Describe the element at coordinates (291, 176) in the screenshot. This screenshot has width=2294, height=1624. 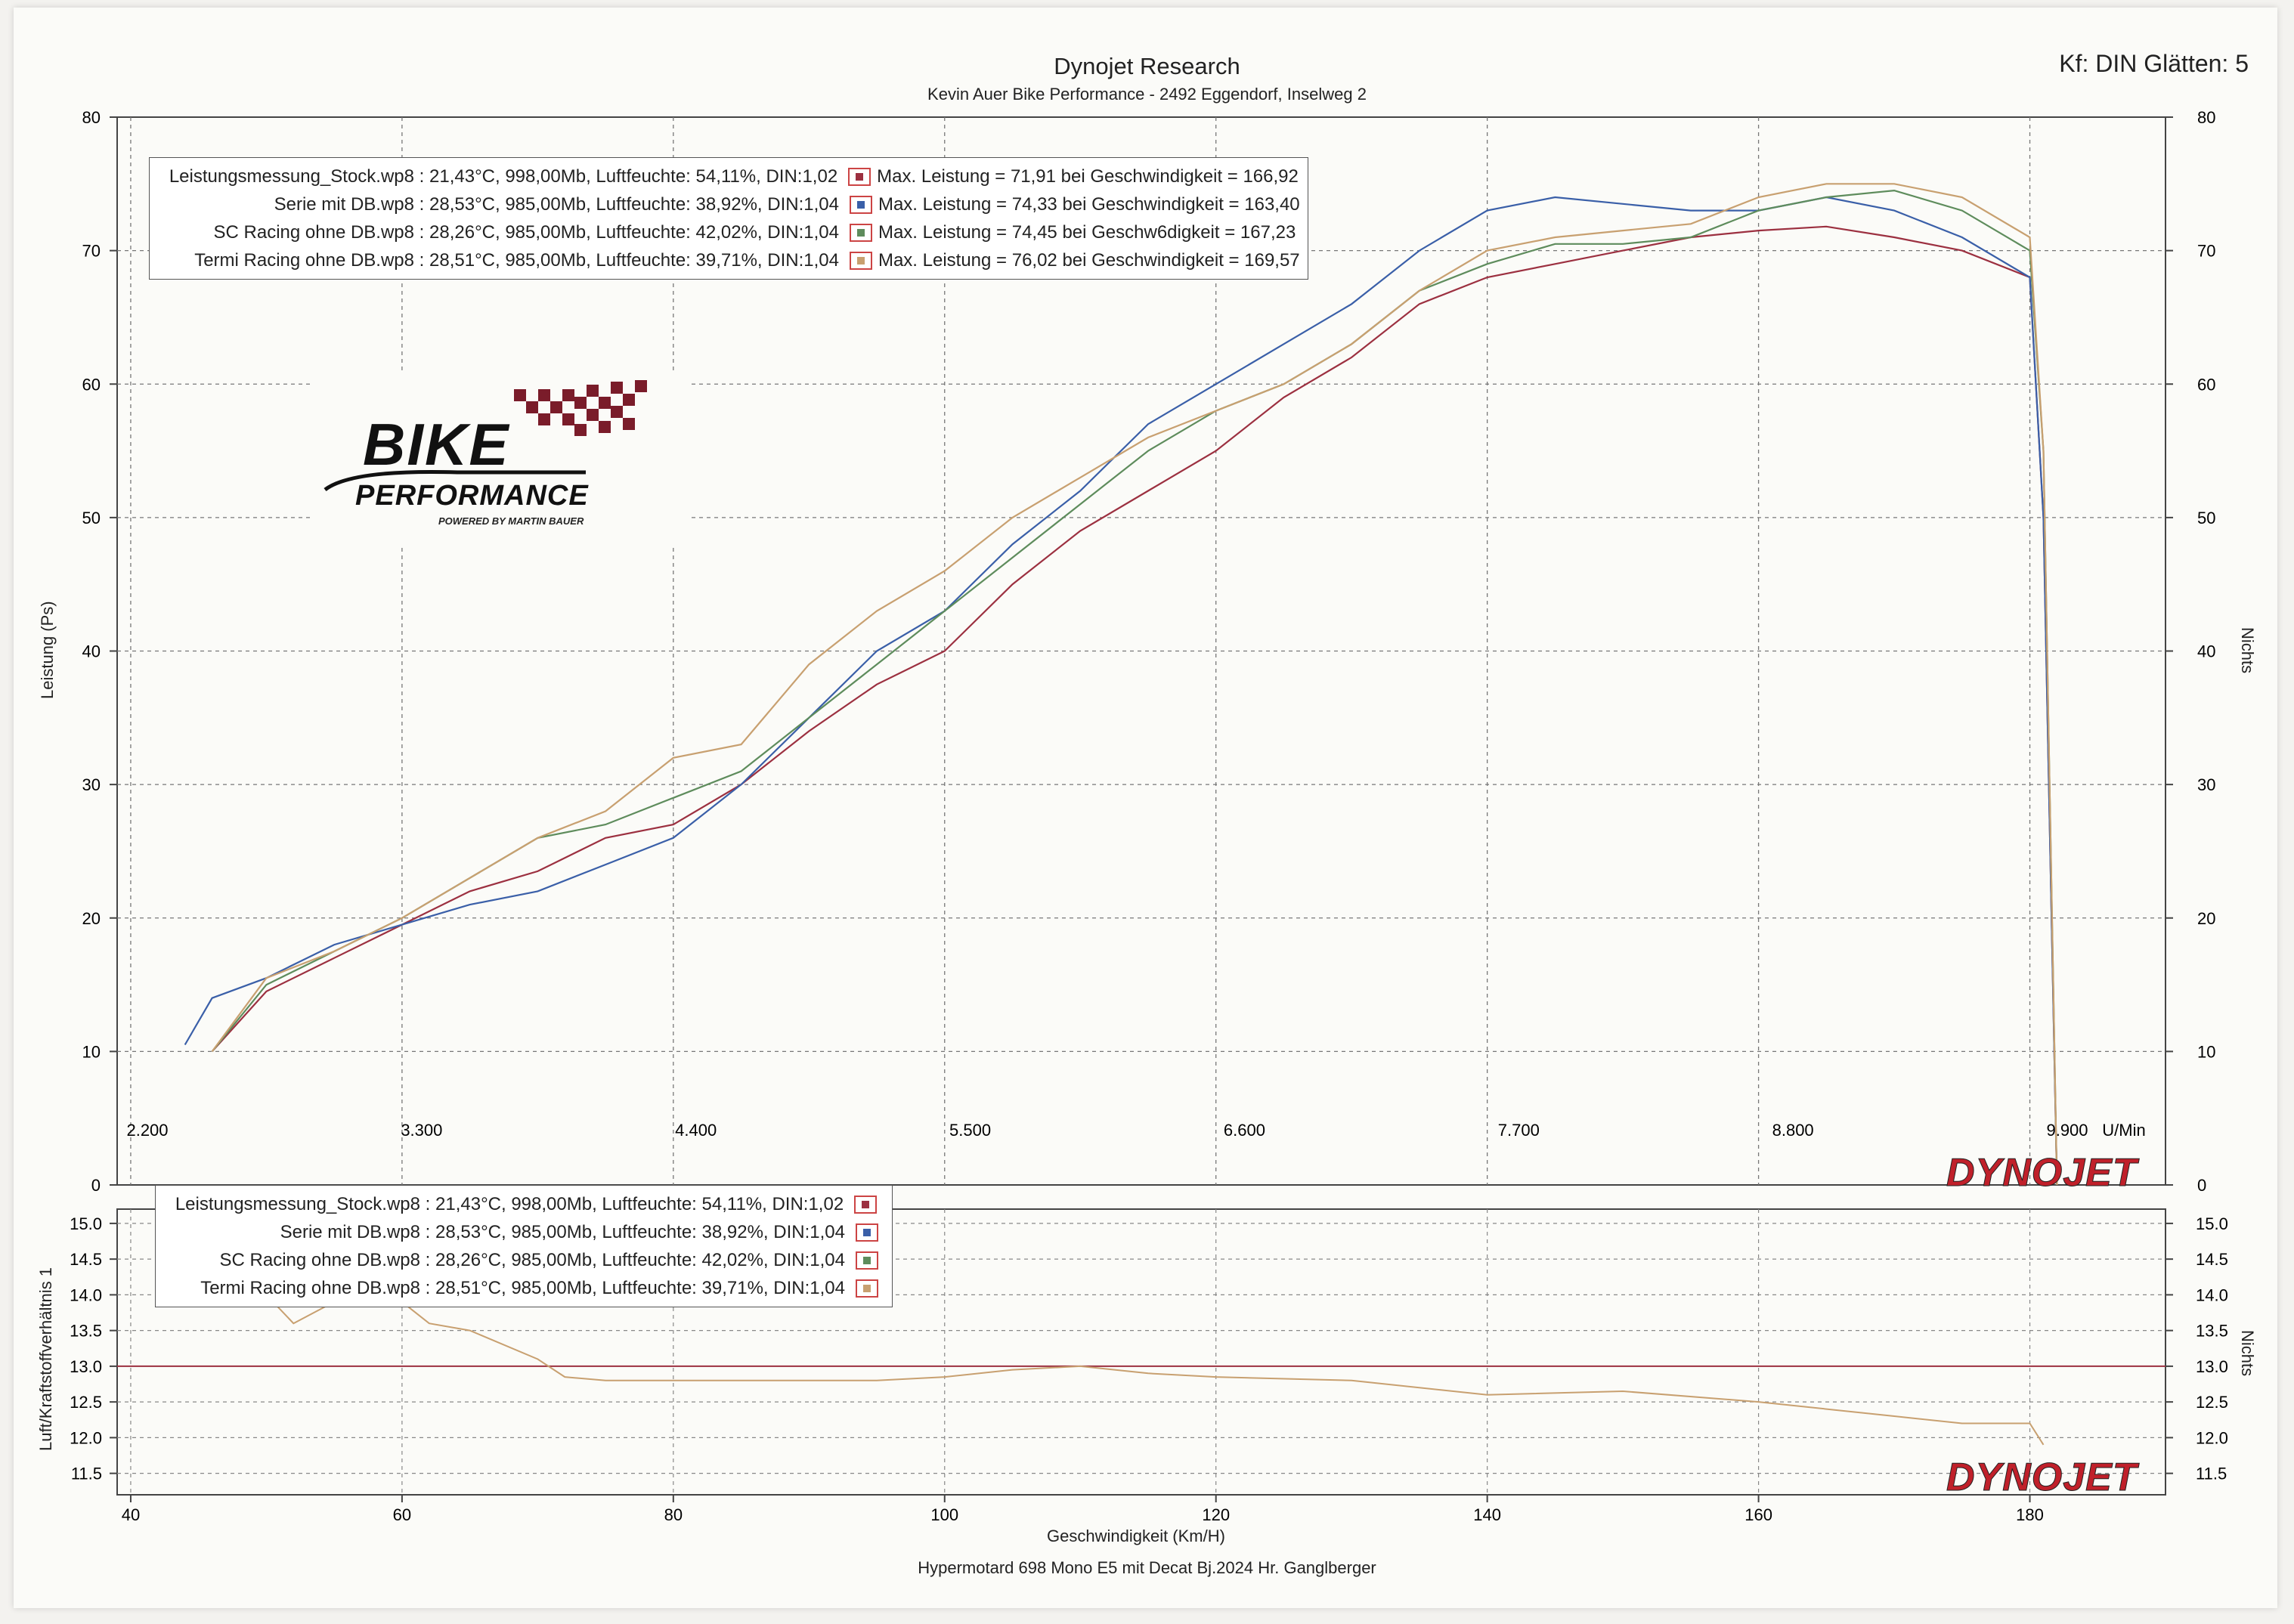
I see `legend-file: Leistungsmessung_Stock.wp8` at that location.